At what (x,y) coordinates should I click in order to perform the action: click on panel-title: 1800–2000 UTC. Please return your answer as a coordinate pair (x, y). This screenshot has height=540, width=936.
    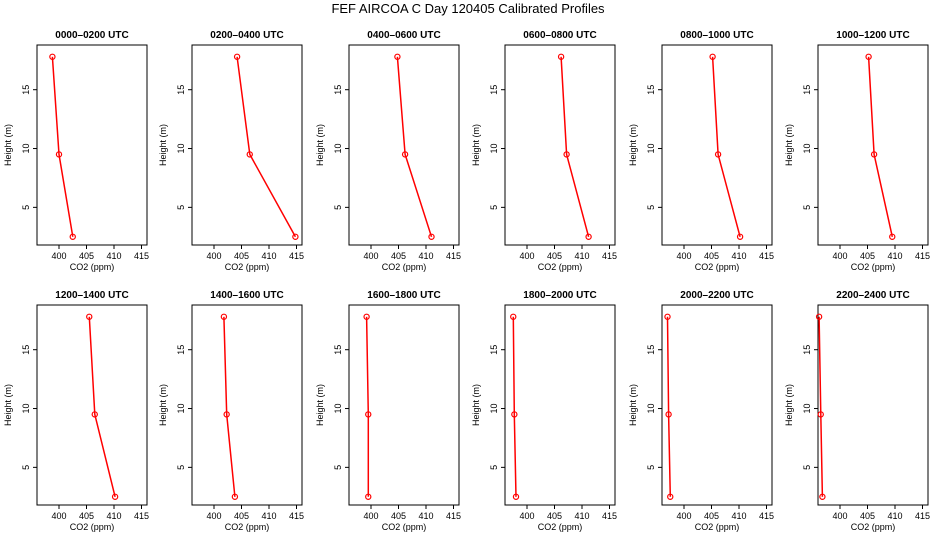
    Looking at the image, I should click on (559, 295).